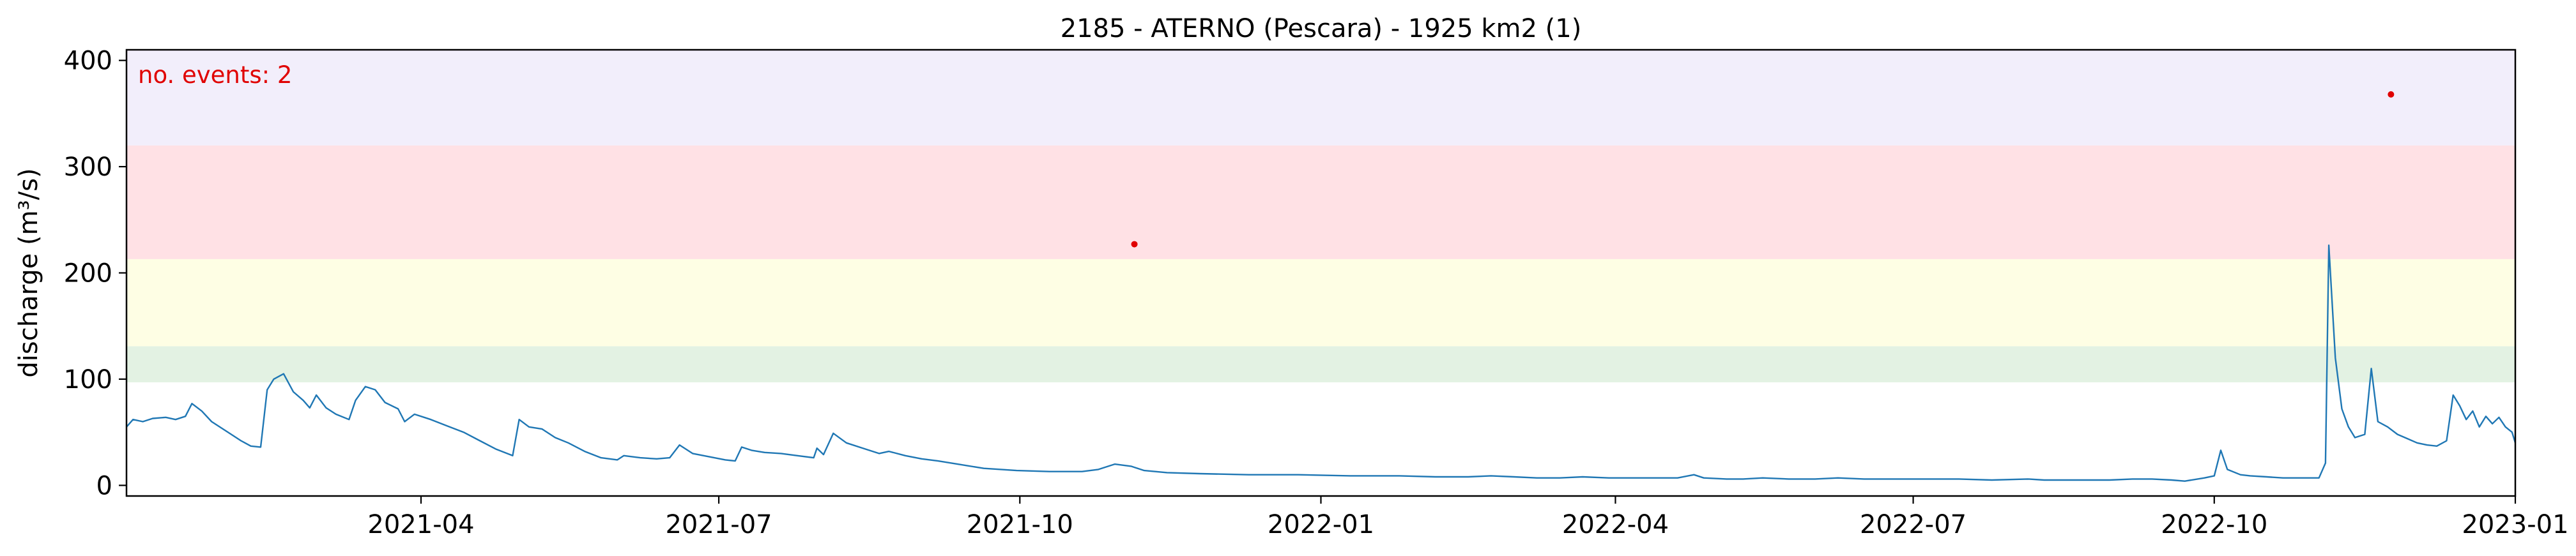  What do you see at coordinates (215, 75) in the screenshot?
I see `events-count-annotation: no. events: 2` at bounding box center [215, 75].